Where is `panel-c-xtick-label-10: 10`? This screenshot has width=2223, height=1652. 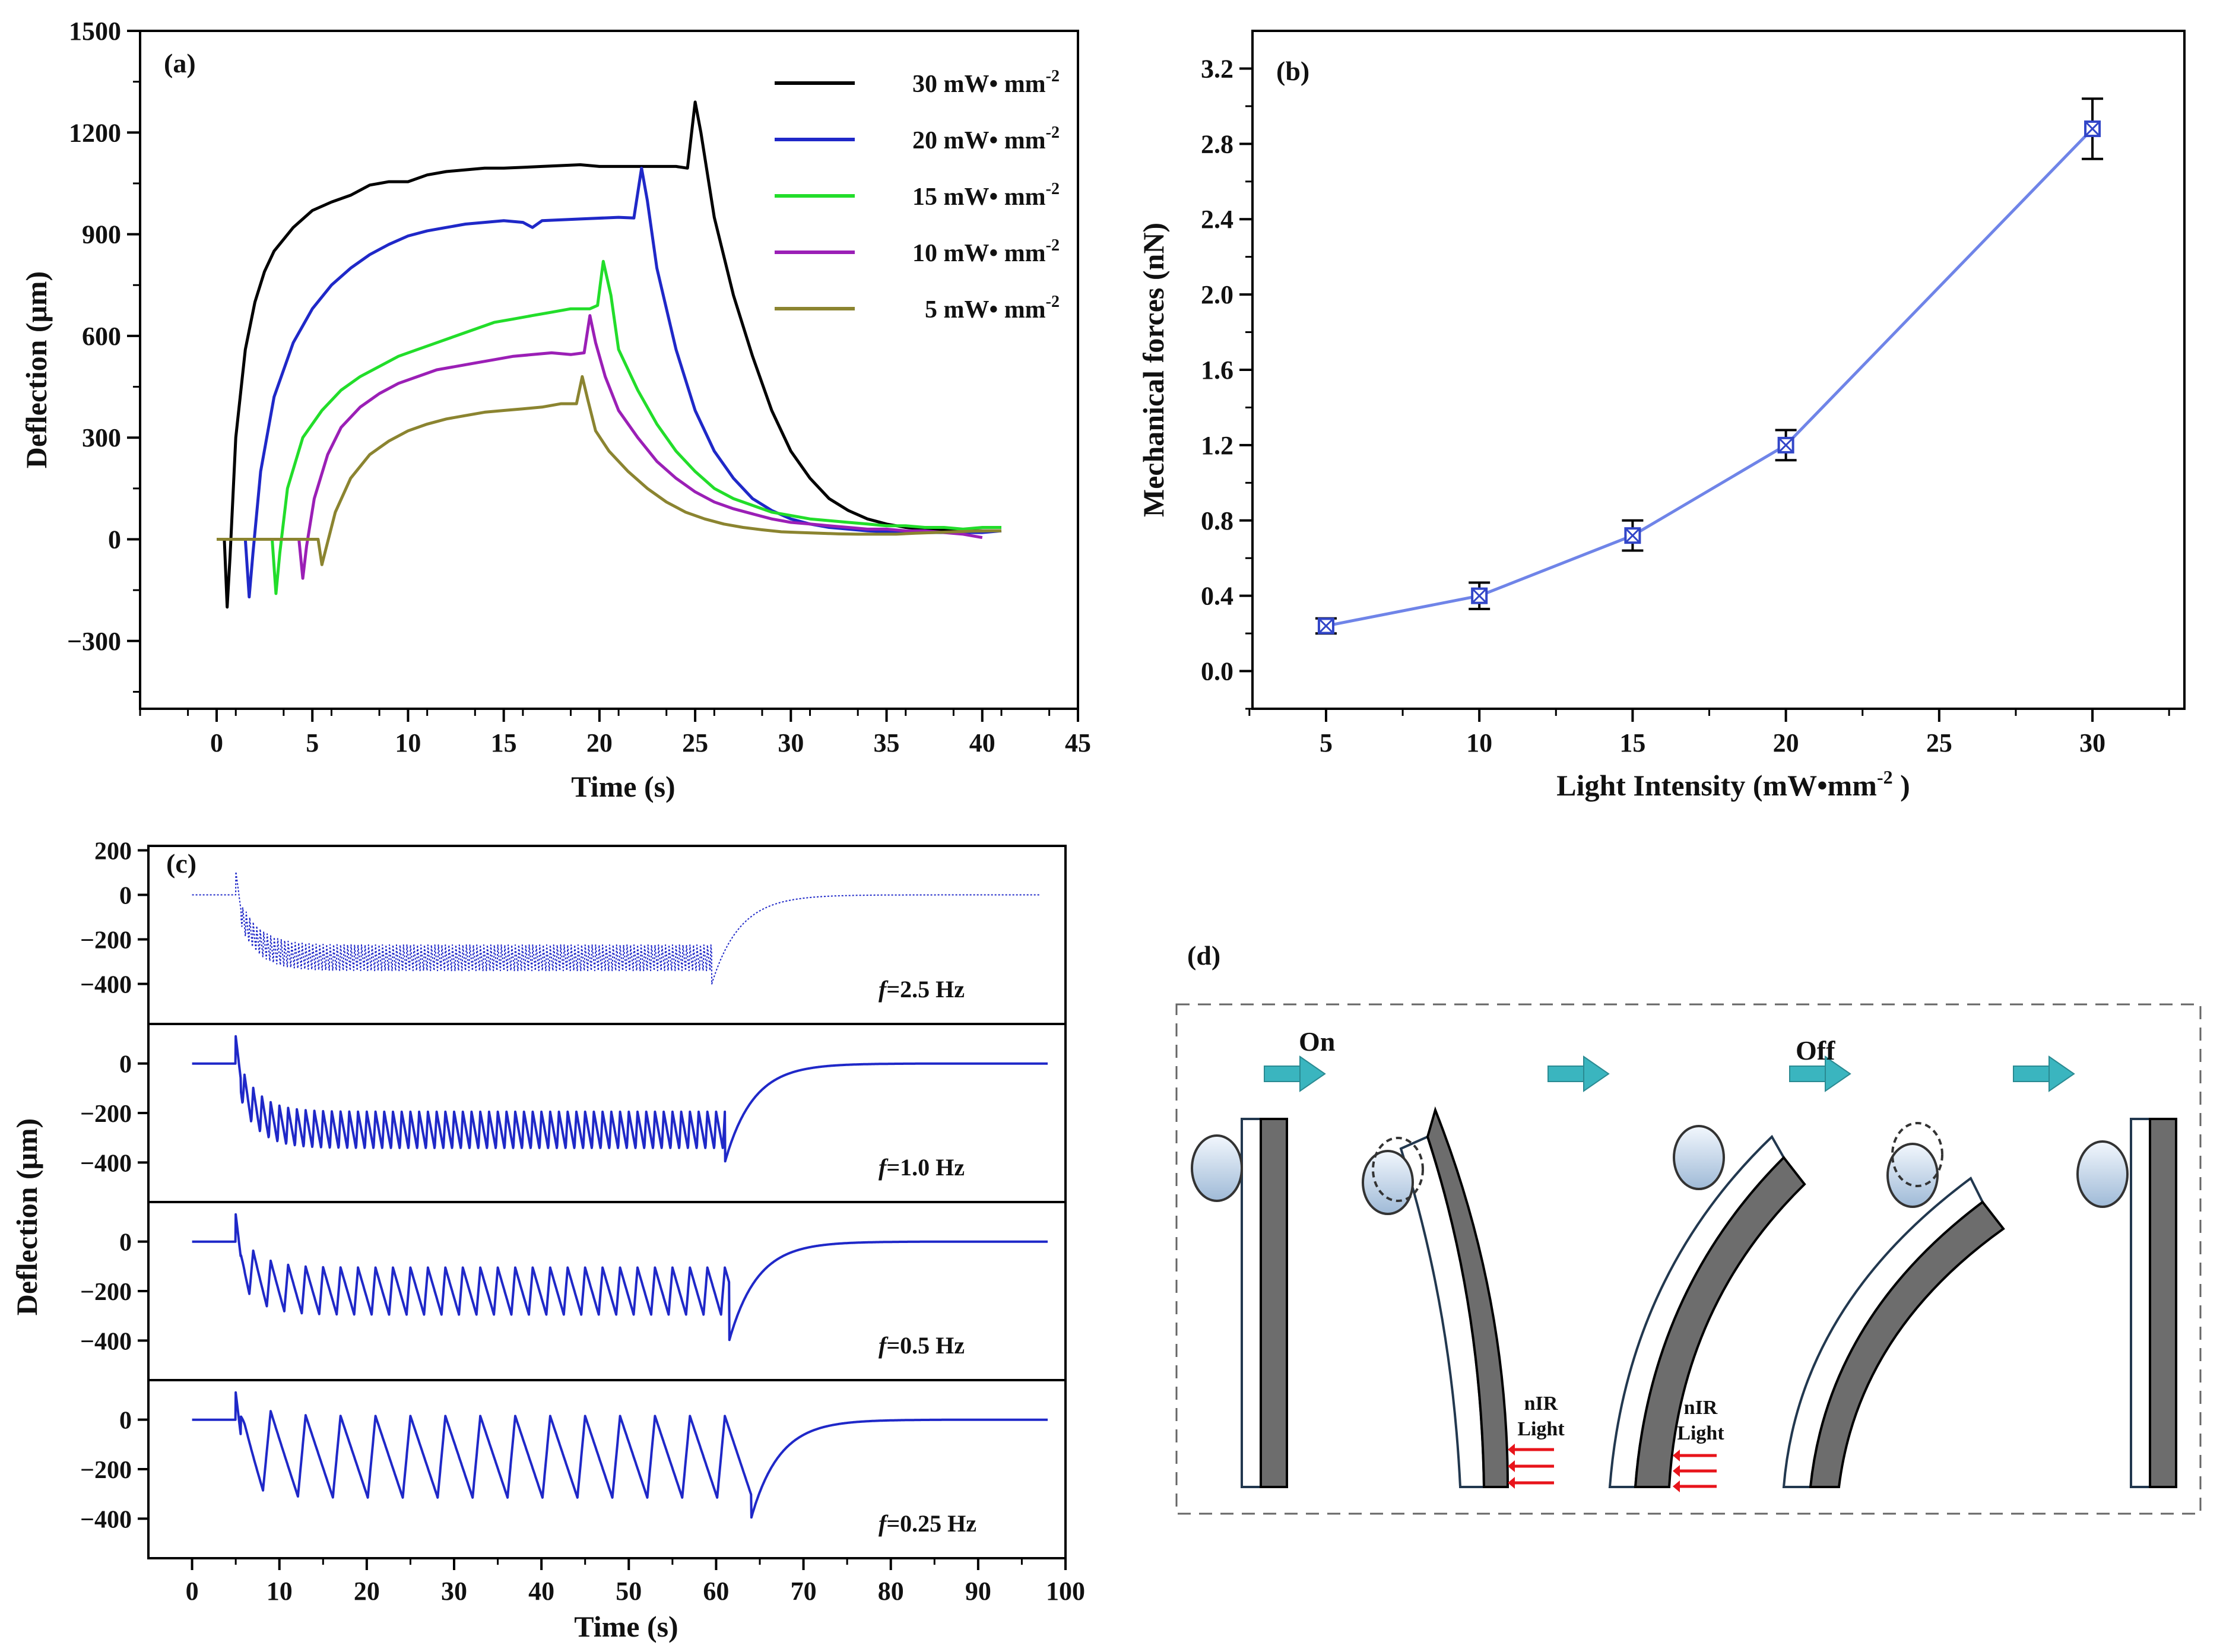 panel-c-xtick-label-10: 10 is located at coordinates (280, 1592).